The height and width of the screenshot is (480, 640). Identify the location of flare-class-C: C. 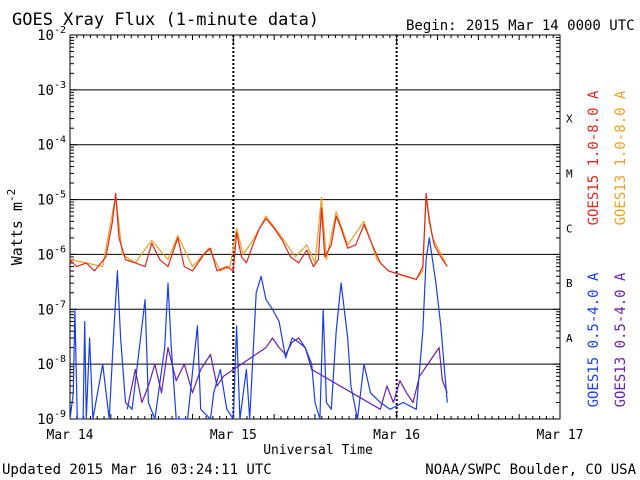
(569, 228).